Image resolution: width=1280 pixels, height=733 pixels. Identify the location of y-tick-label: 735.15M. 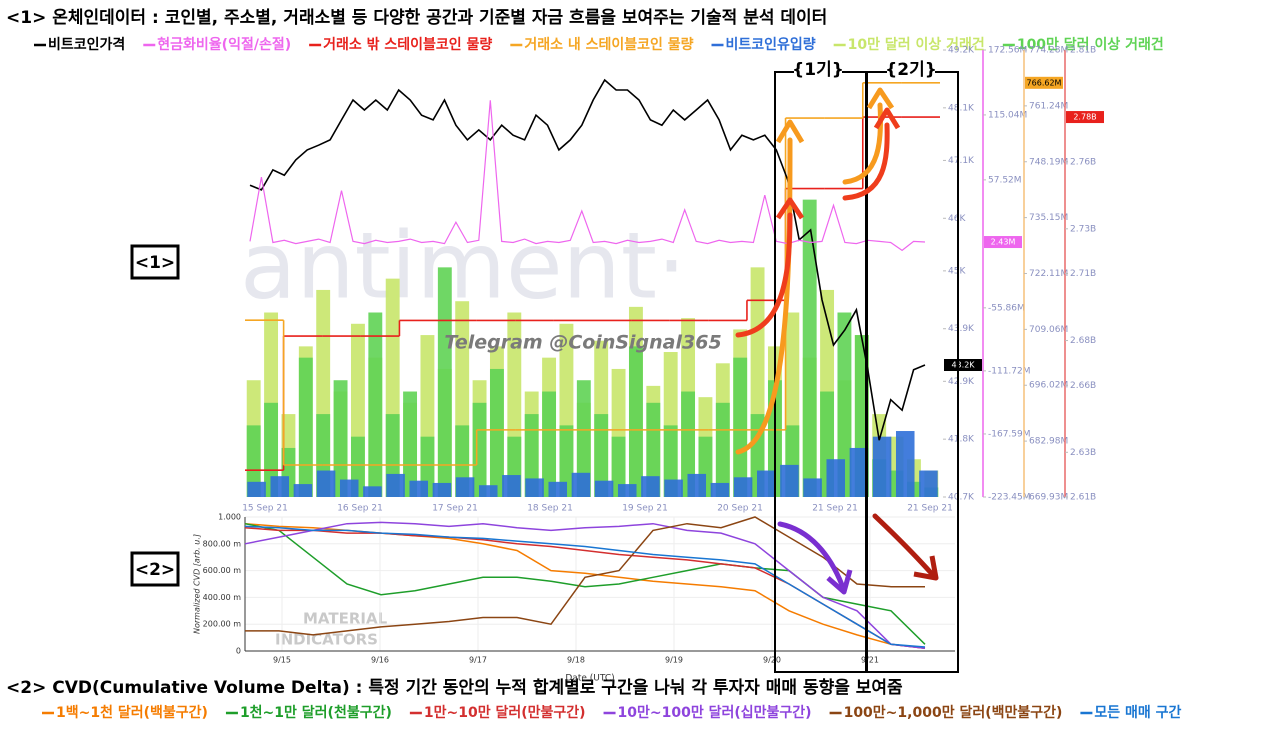
(1048, 218).